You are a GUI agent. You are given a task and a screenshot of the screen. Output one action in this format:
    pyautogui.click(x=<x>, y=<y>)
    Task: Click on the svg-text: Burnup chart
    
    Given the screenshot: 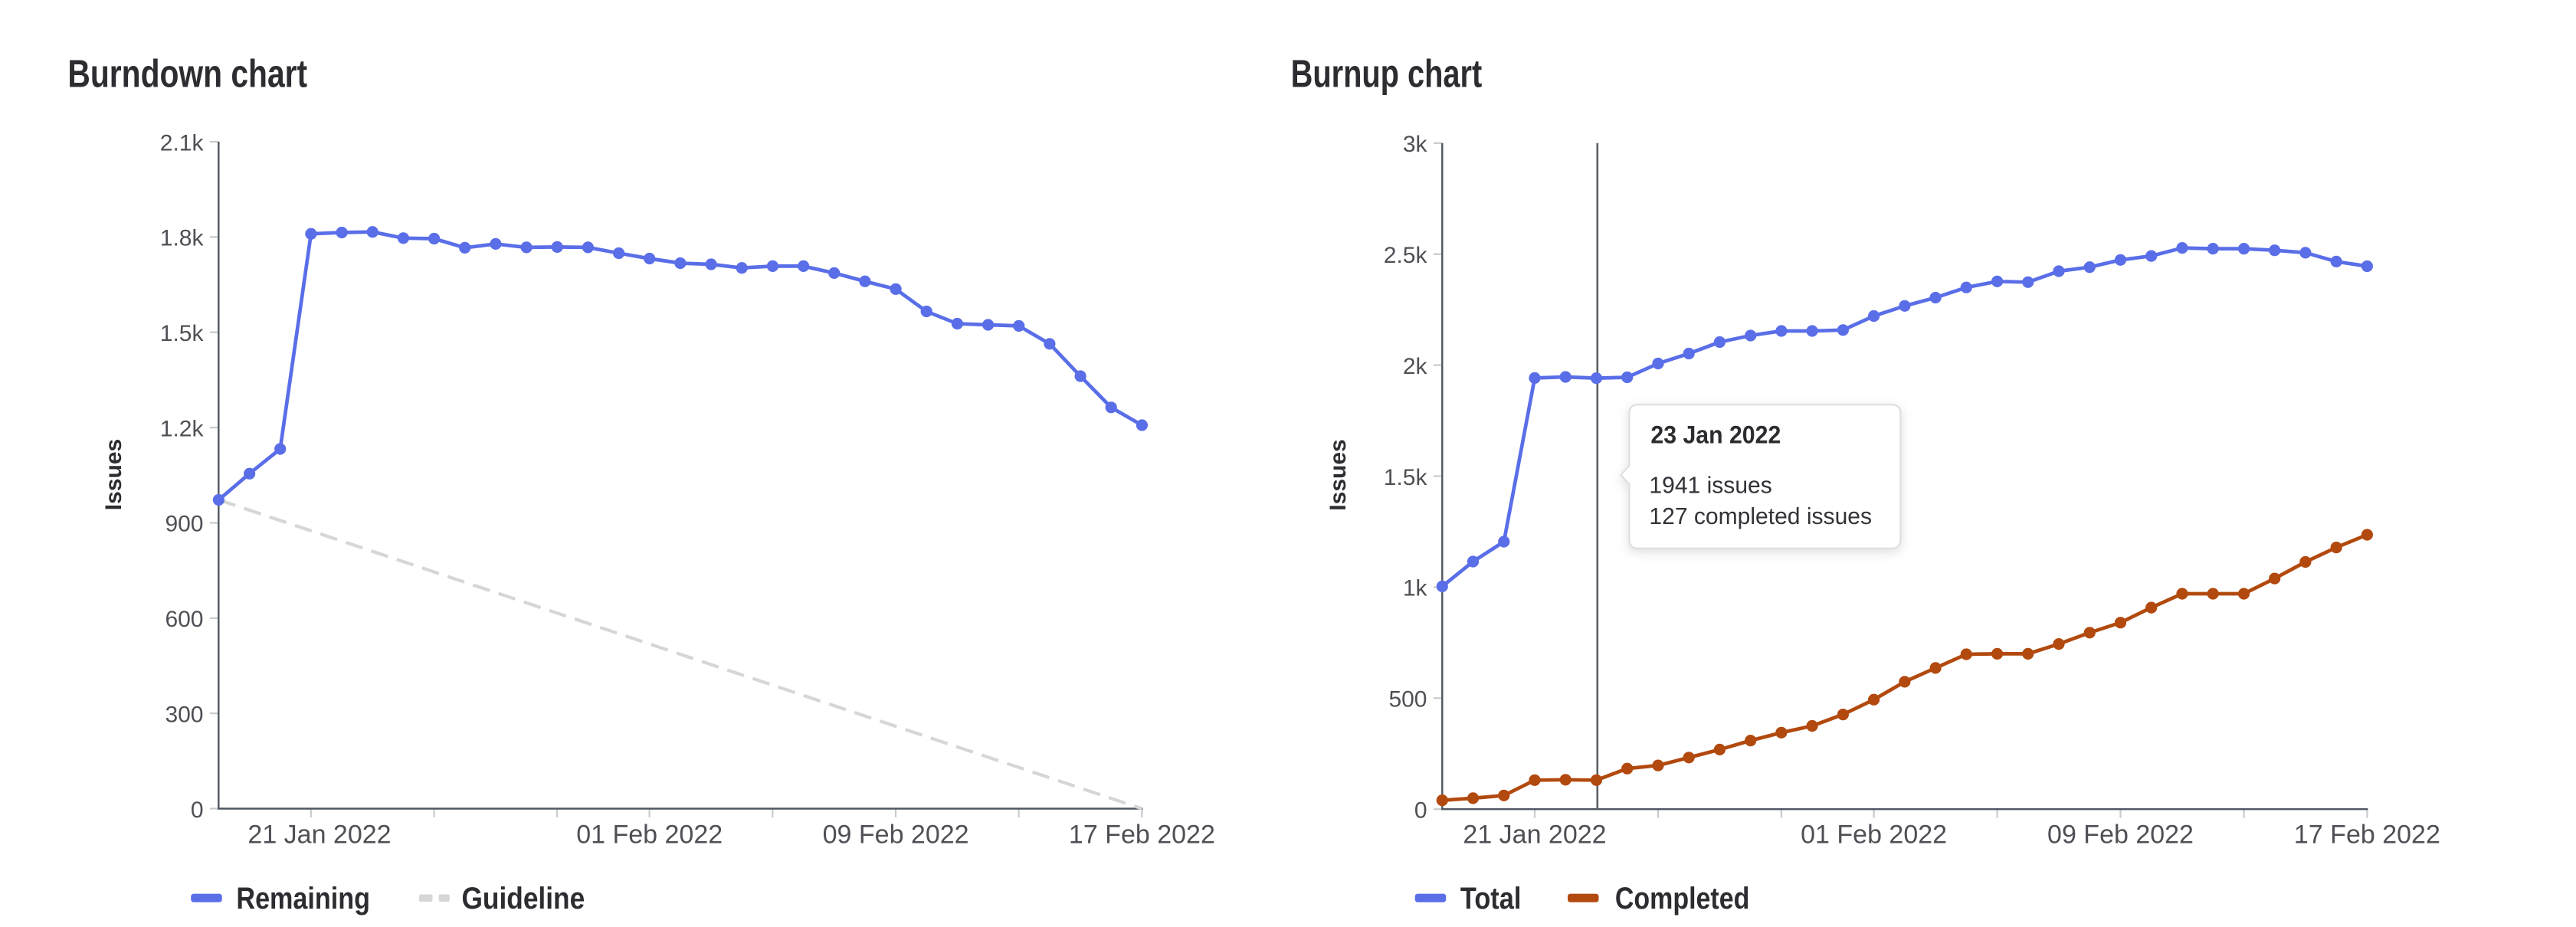 What is the action you would take?
    pyautogui.click(x=1387, y=74)
    